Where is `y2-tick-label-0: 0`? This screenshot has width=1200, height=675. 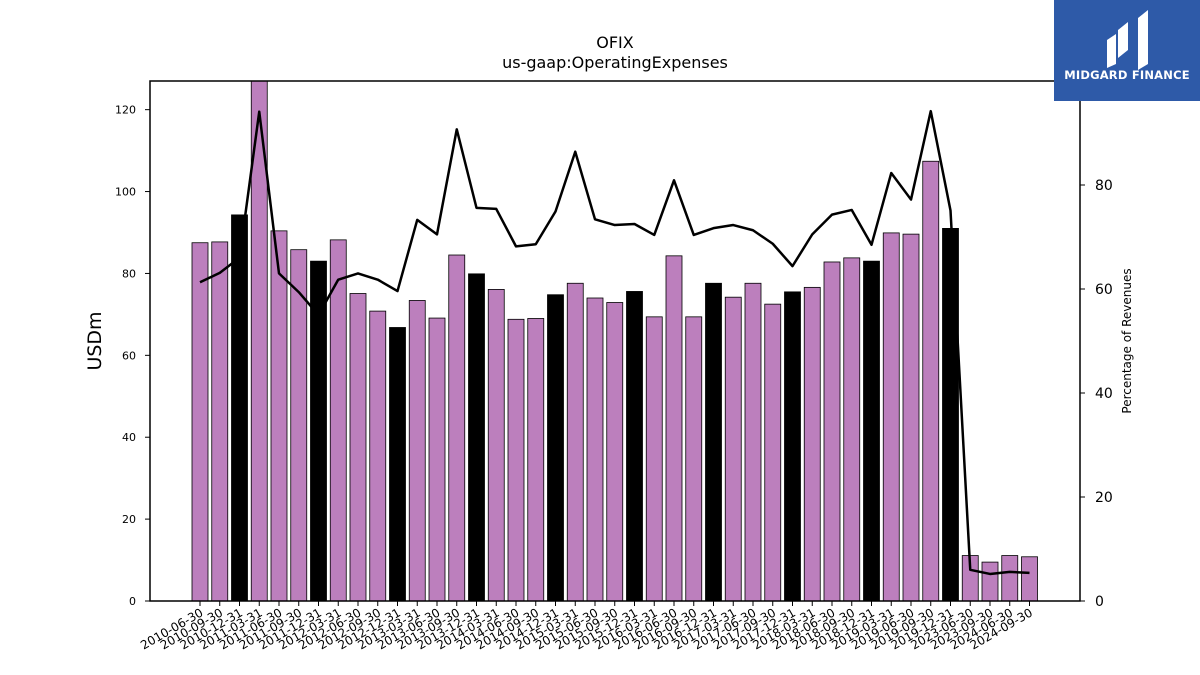 y2-tick-label-0: 0 is located at coordinates (1099, 602).